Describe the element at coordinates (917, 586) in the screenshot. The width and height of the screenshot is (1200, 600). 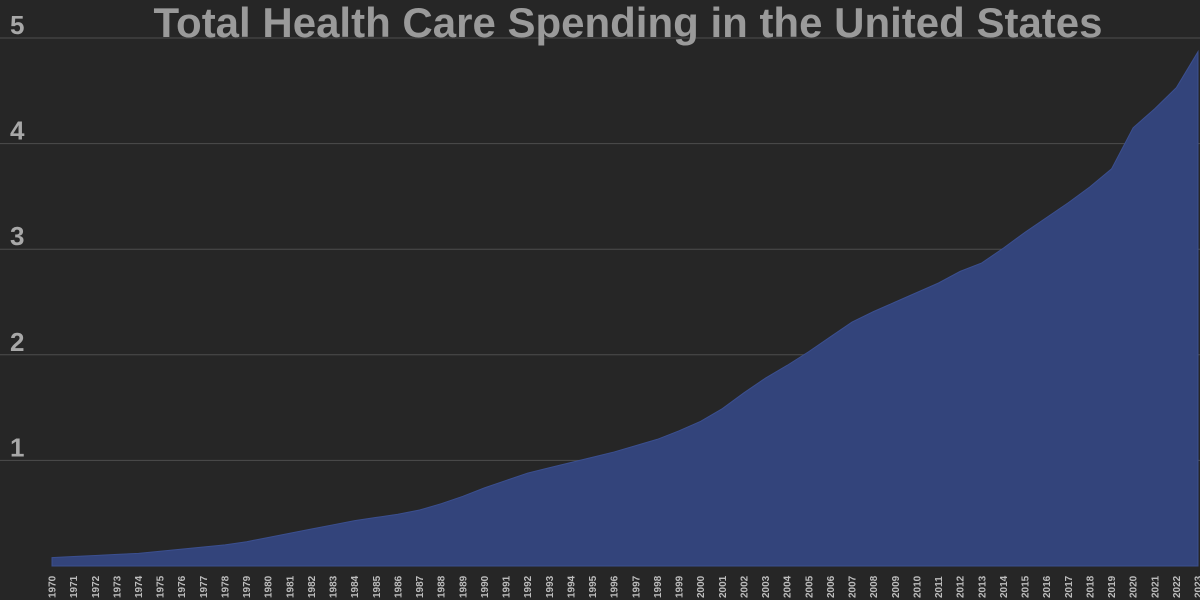
I see `x-tick-label: 2010` at that location.